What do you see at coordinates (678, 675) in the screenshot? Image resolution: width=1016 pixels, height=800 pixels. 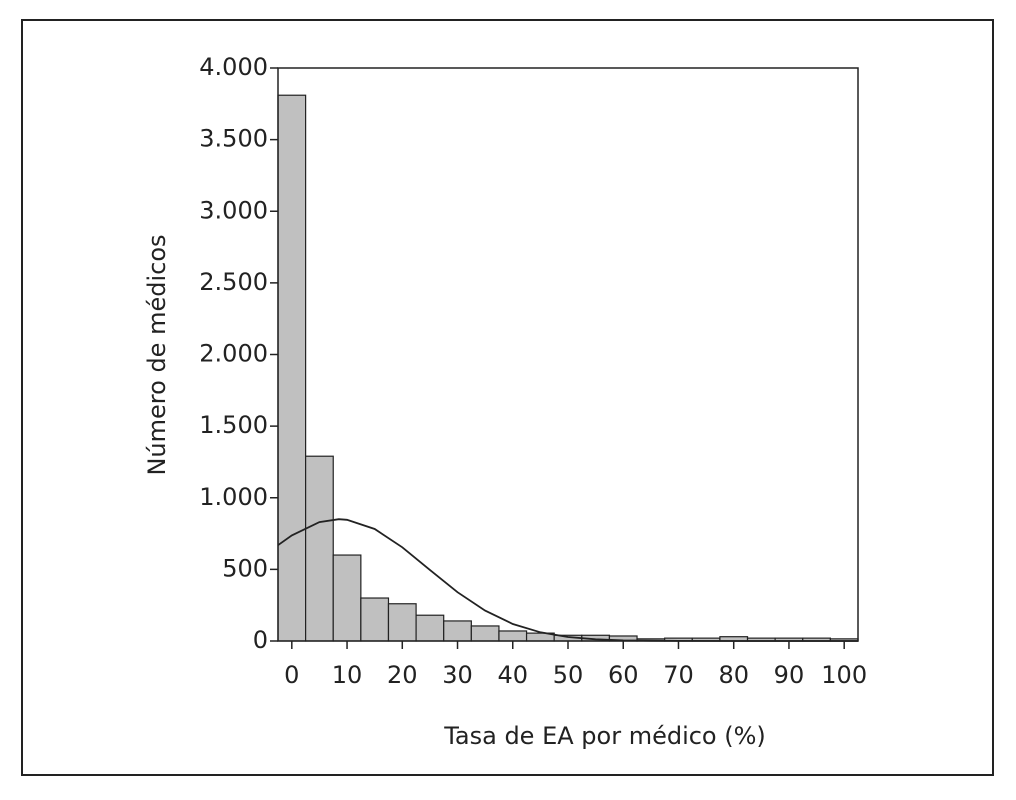 I see `x-tick-label: 70` at bounding box center [678, 675].